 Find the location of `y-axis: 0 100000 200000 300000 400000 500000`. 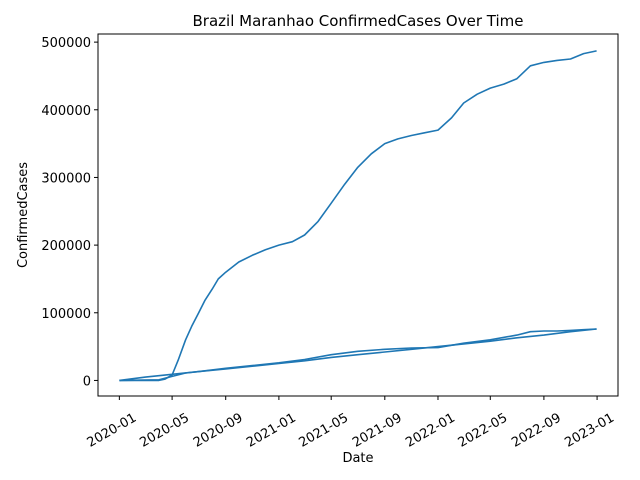

y-axis: 0 100000 200000 300000 400000 500000 is located at coordinates (69, 212).